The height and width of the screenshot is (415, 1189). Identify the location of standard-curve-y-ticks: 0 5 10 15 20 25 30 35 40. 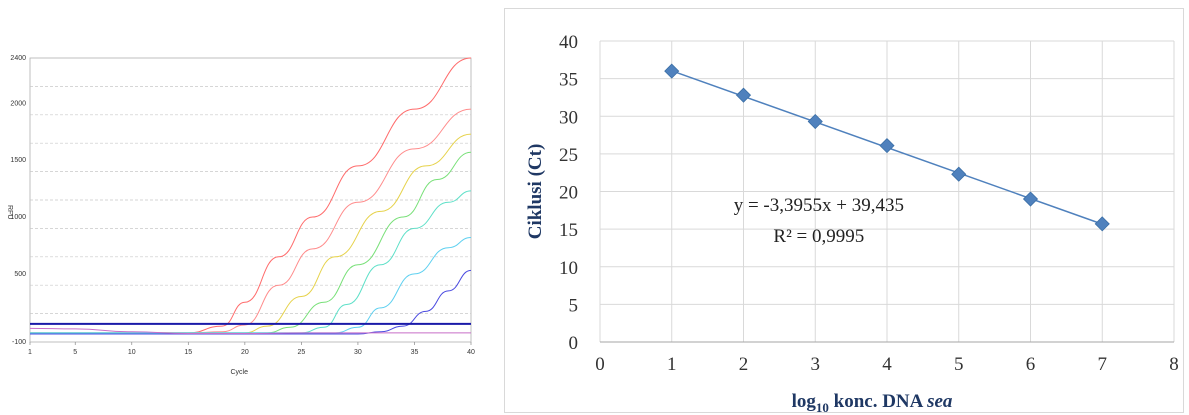
(568, 193).